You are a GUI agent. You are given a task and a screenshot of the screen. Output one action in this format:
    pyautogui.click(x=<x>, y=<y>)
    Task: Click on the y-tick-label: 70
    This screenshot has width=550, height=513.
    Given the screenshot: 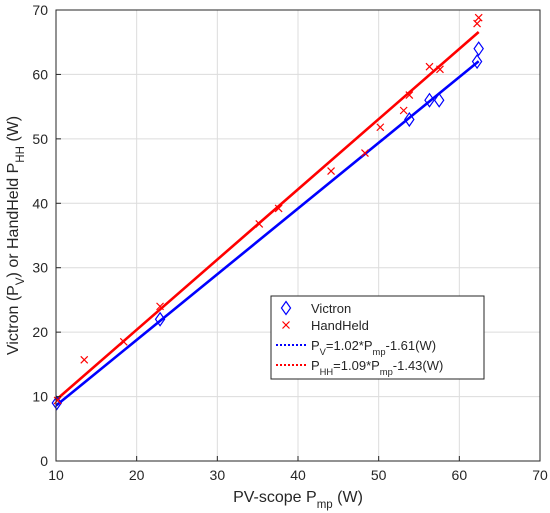 What is the action you would take?
    pyautogui.click(x=40, y=10)
    